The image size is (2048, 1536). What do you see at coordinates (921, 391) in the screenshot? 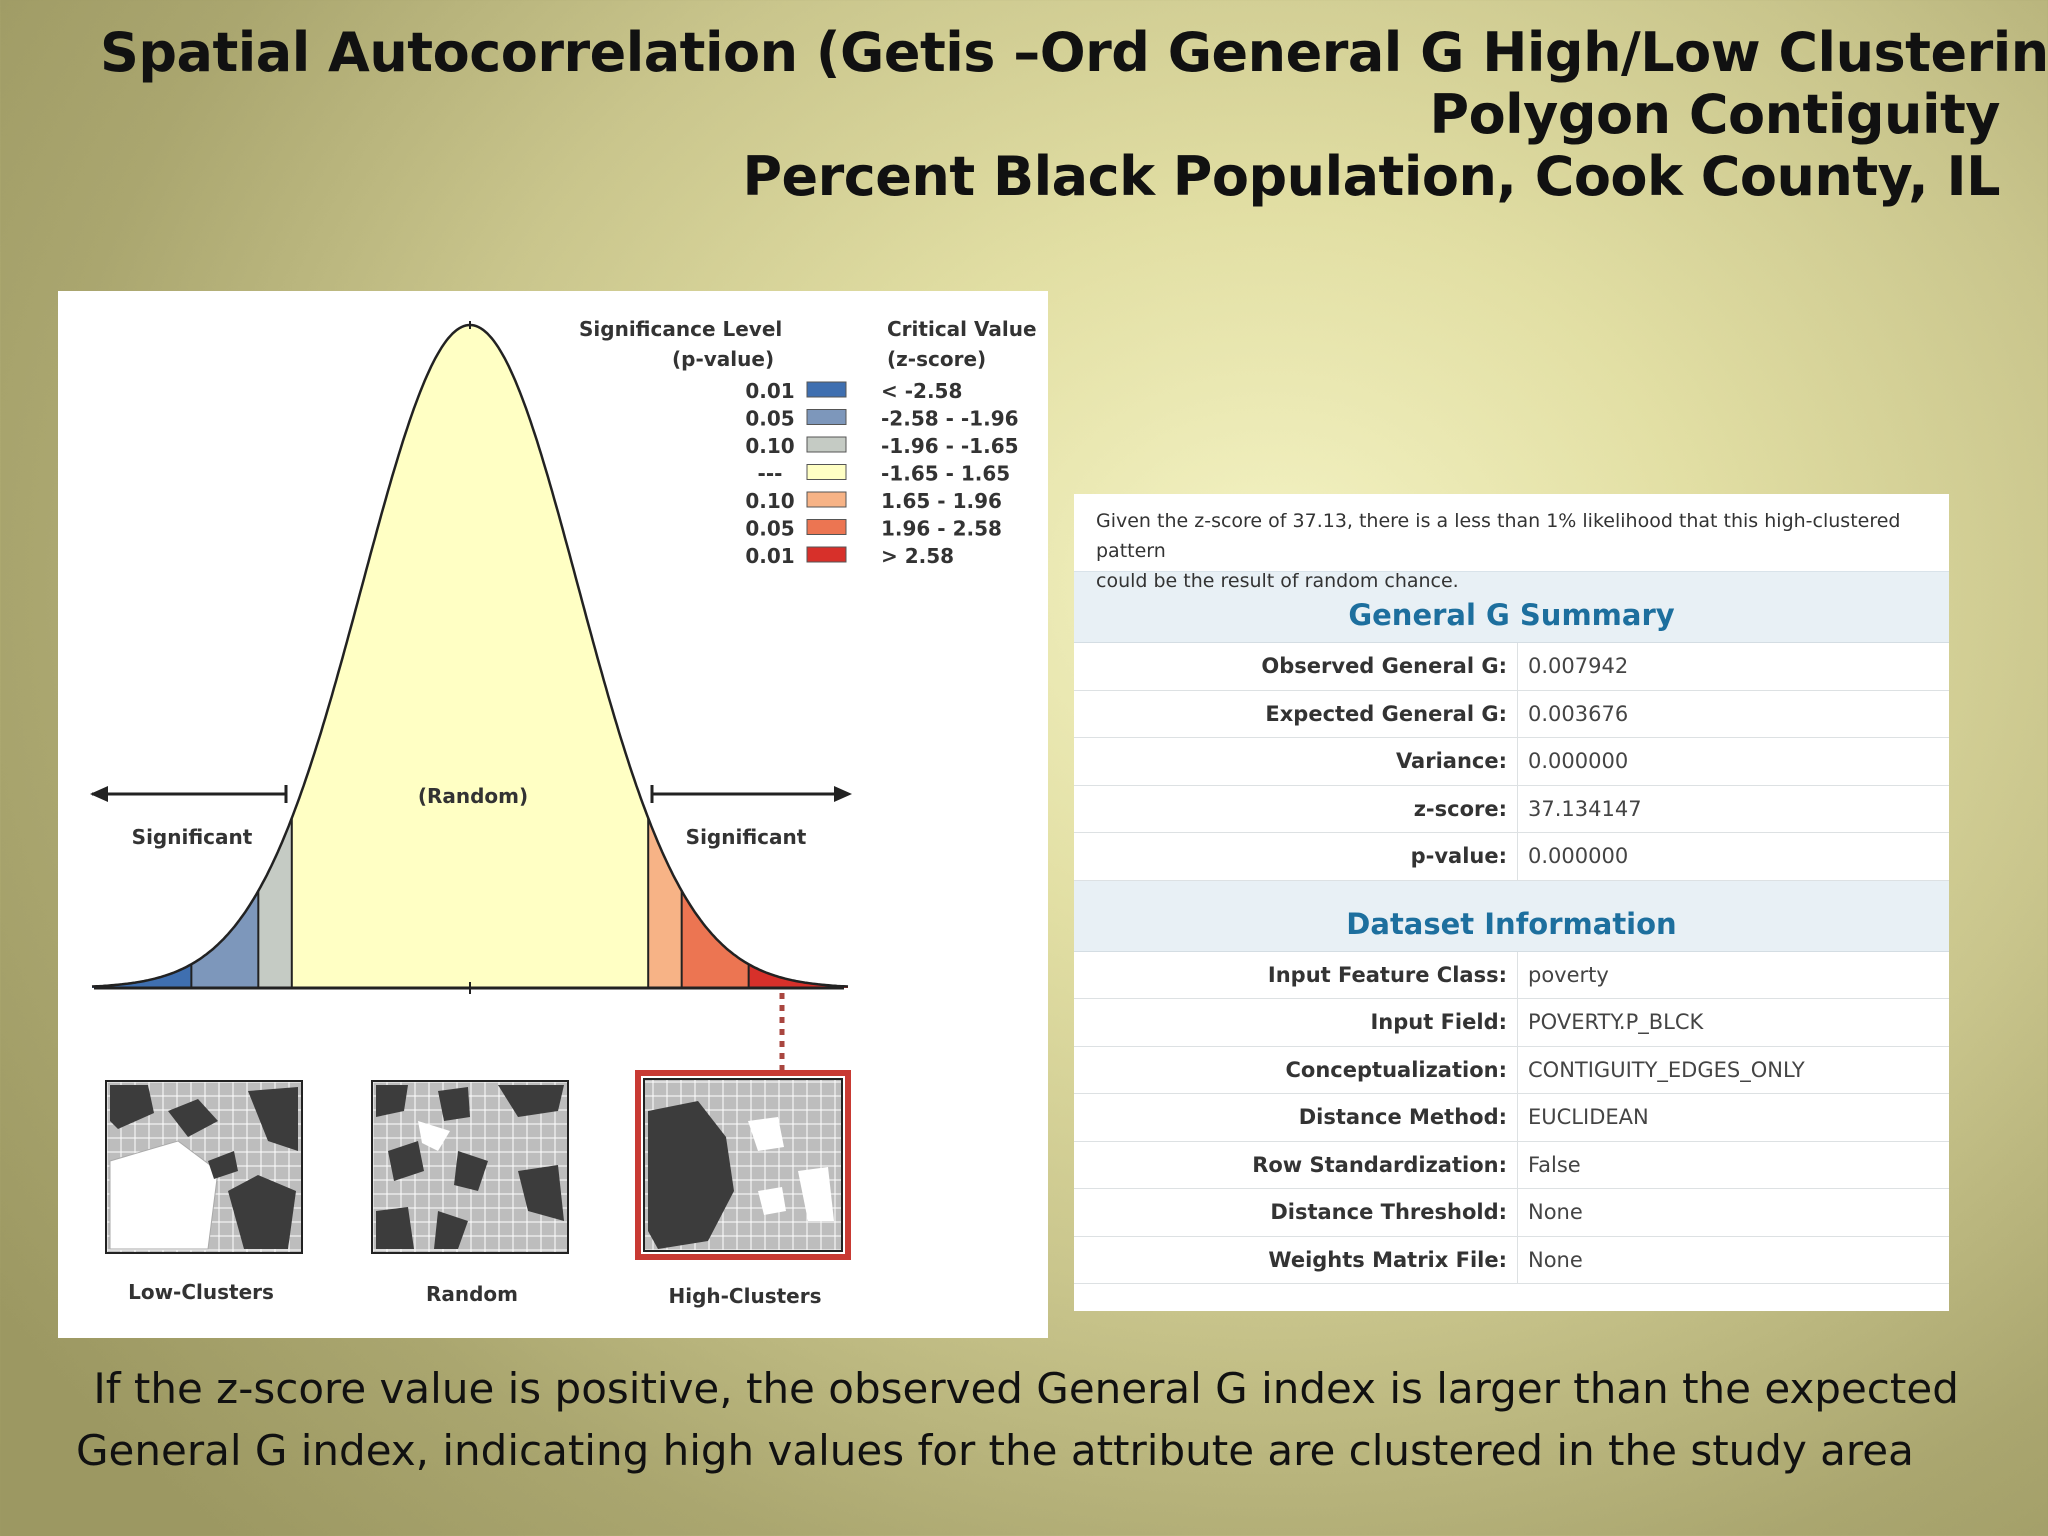
I see `legend-z-score: < -2.58` at bounding box center [921, 391].